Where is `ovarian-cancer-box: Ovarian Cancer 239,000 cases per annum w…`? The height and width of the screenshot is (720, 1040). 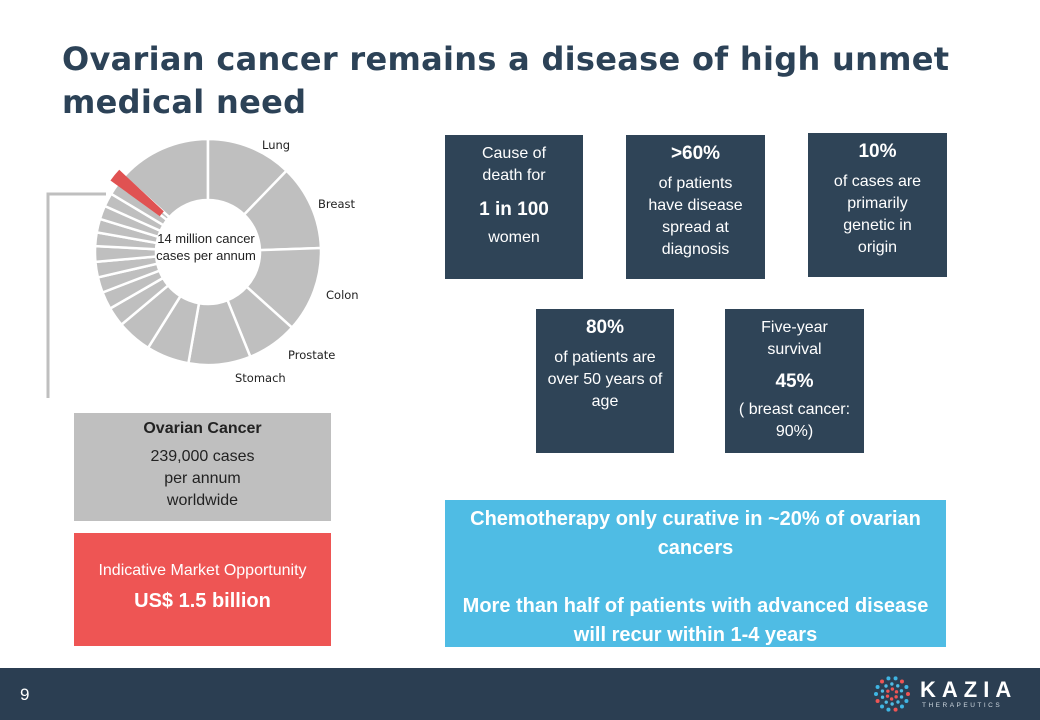 ovarian-cancer-box: Ovarian Cancer 239,000 cases per annum w… is located at coordinates (202, 467).